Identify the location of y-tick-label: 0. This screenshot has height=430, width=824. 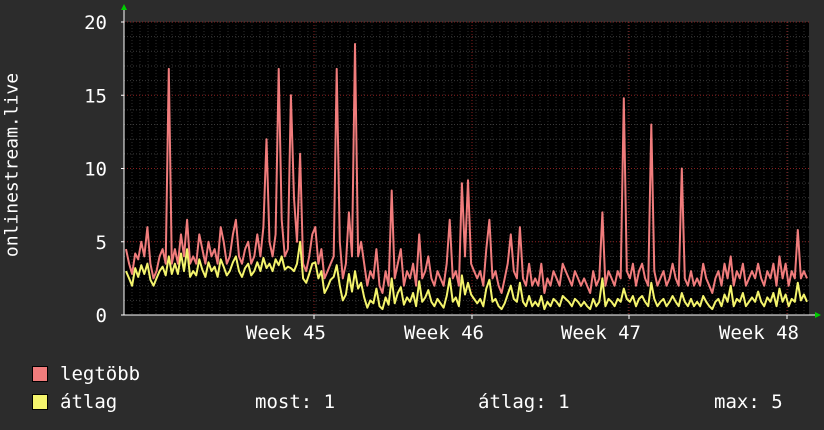
(101, 316).